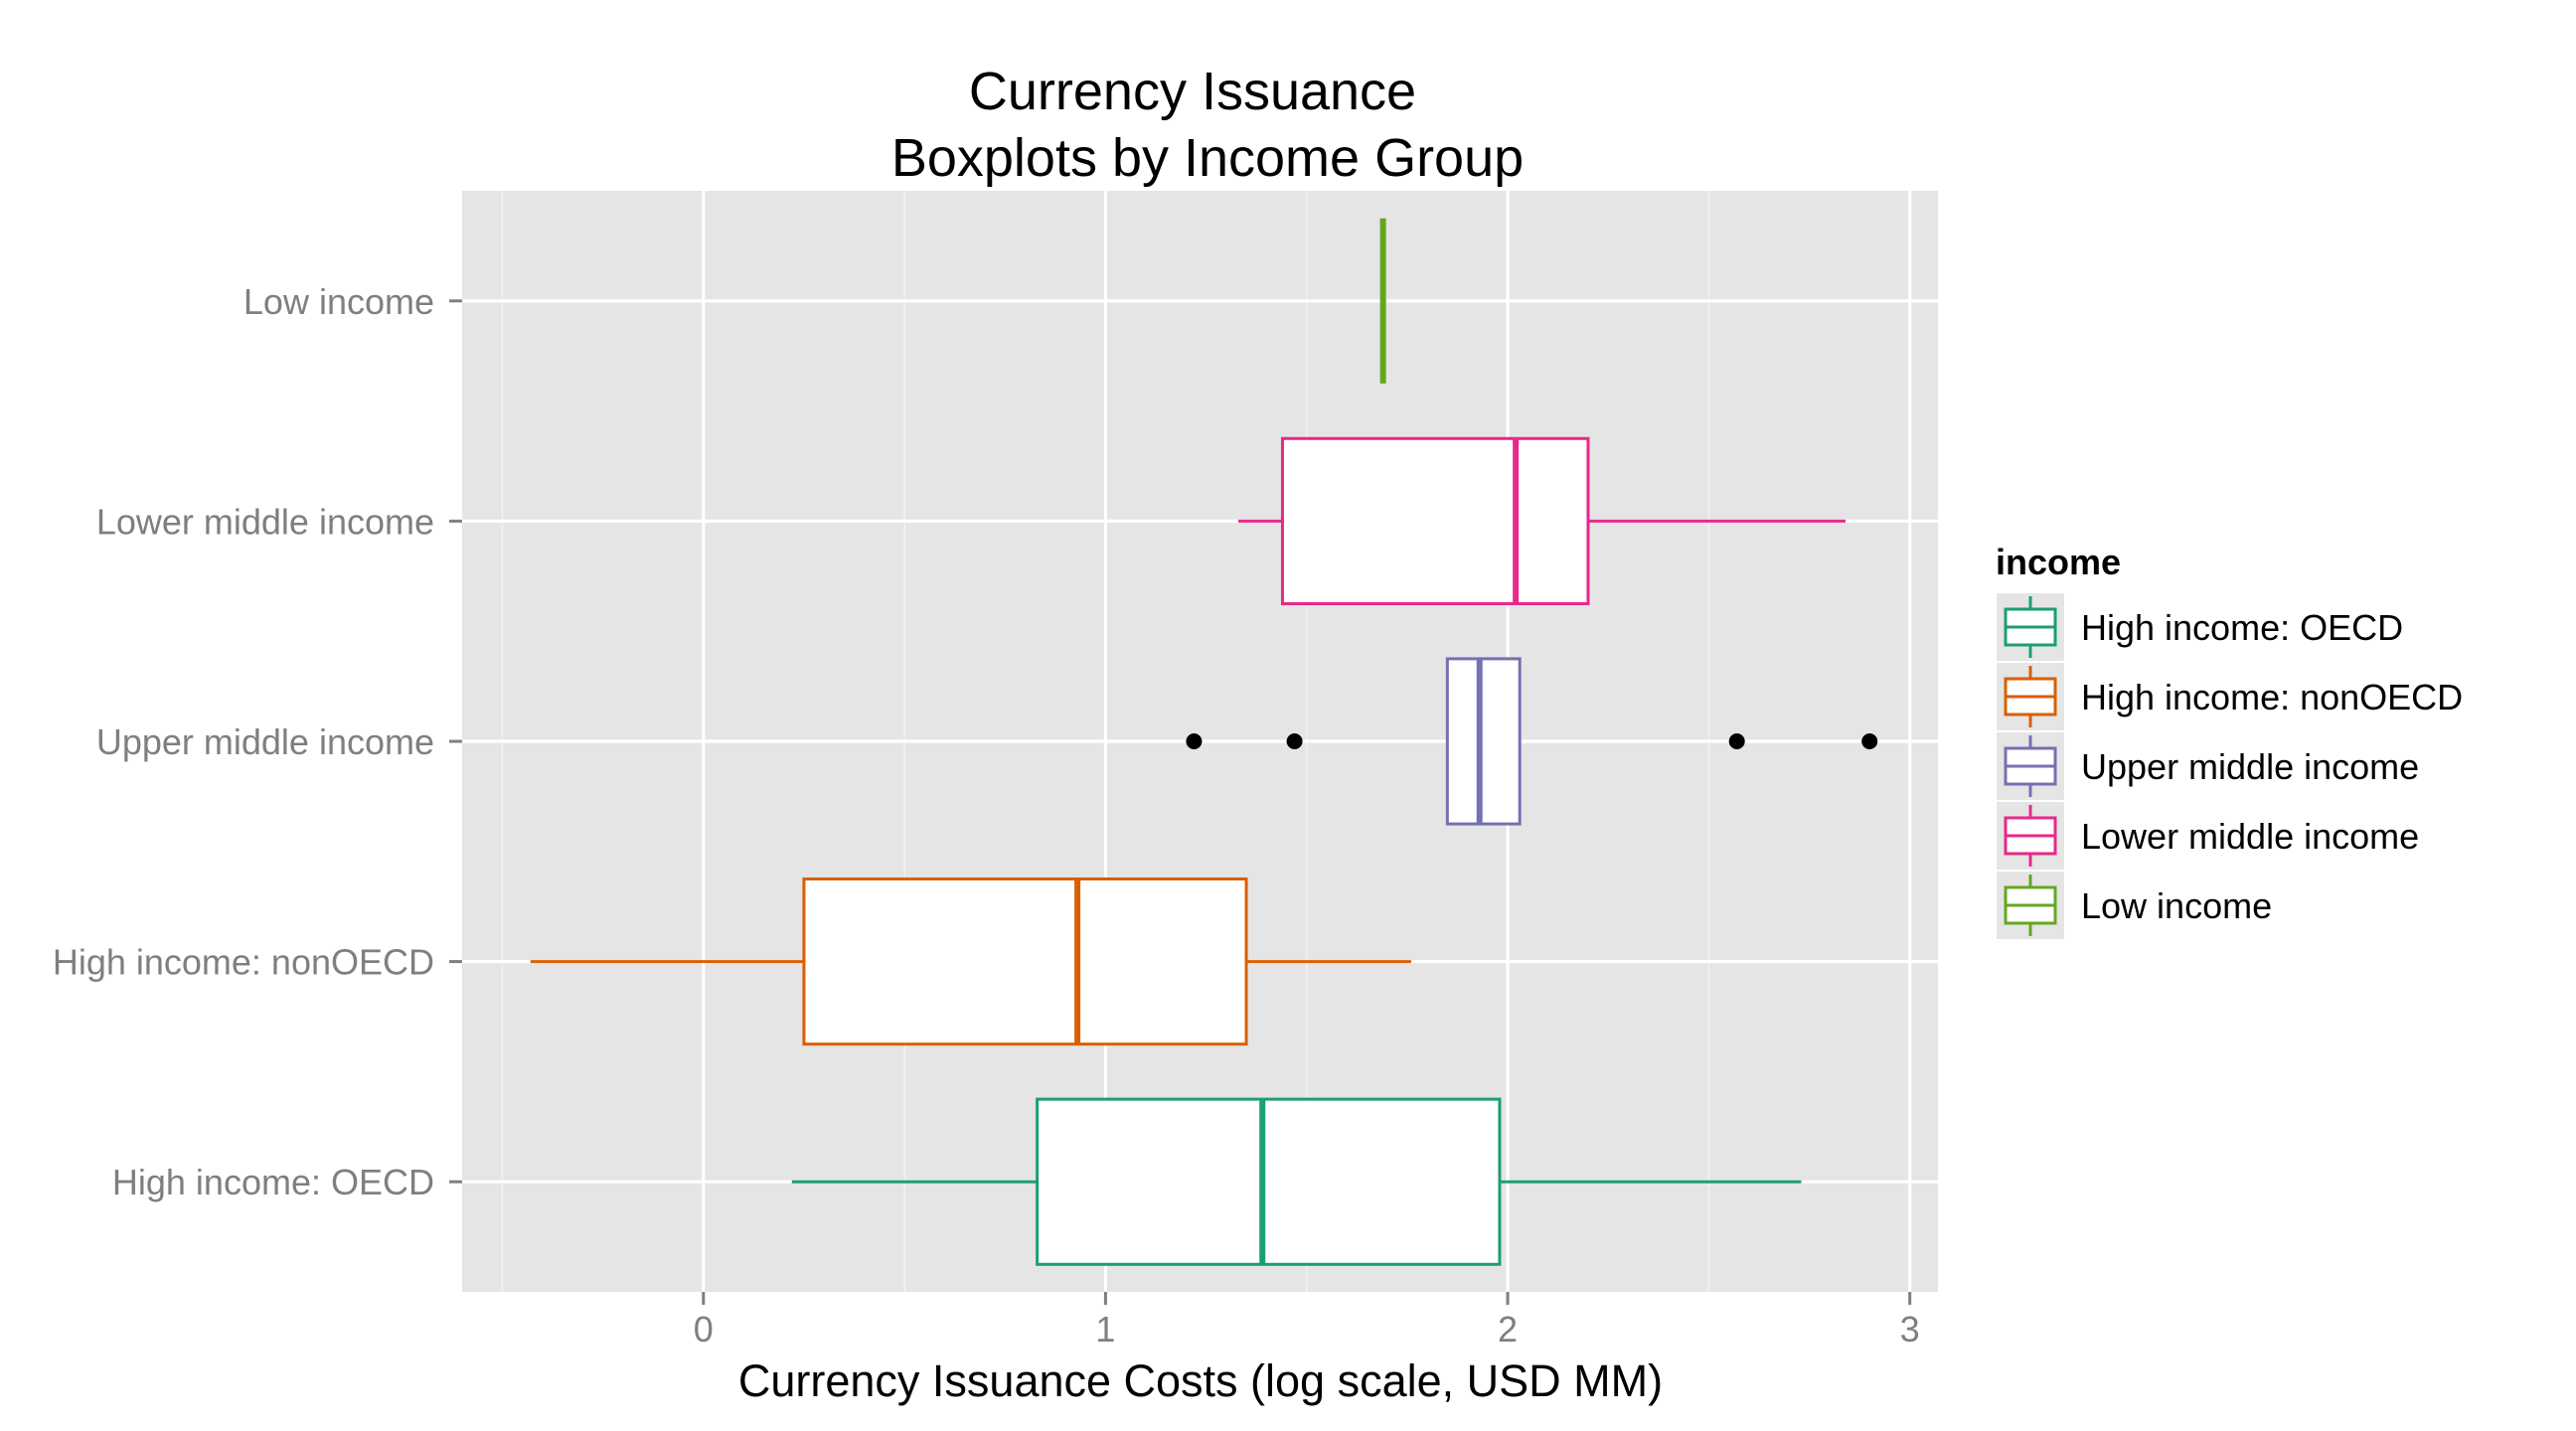 This screenshot has height=1431, width=2576. I want to click on boxplot-high-income-nonoecd, so click(970, 961).